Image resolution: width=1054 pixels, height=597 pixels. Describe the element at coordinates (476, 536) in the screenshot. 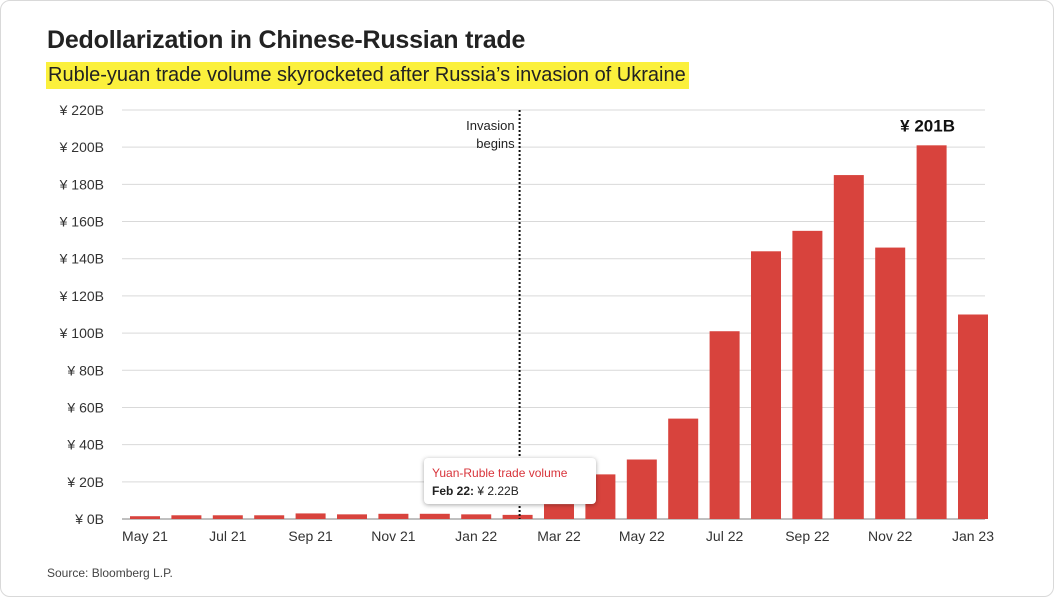

I see `x-tick-label: Jan 22` at that location.